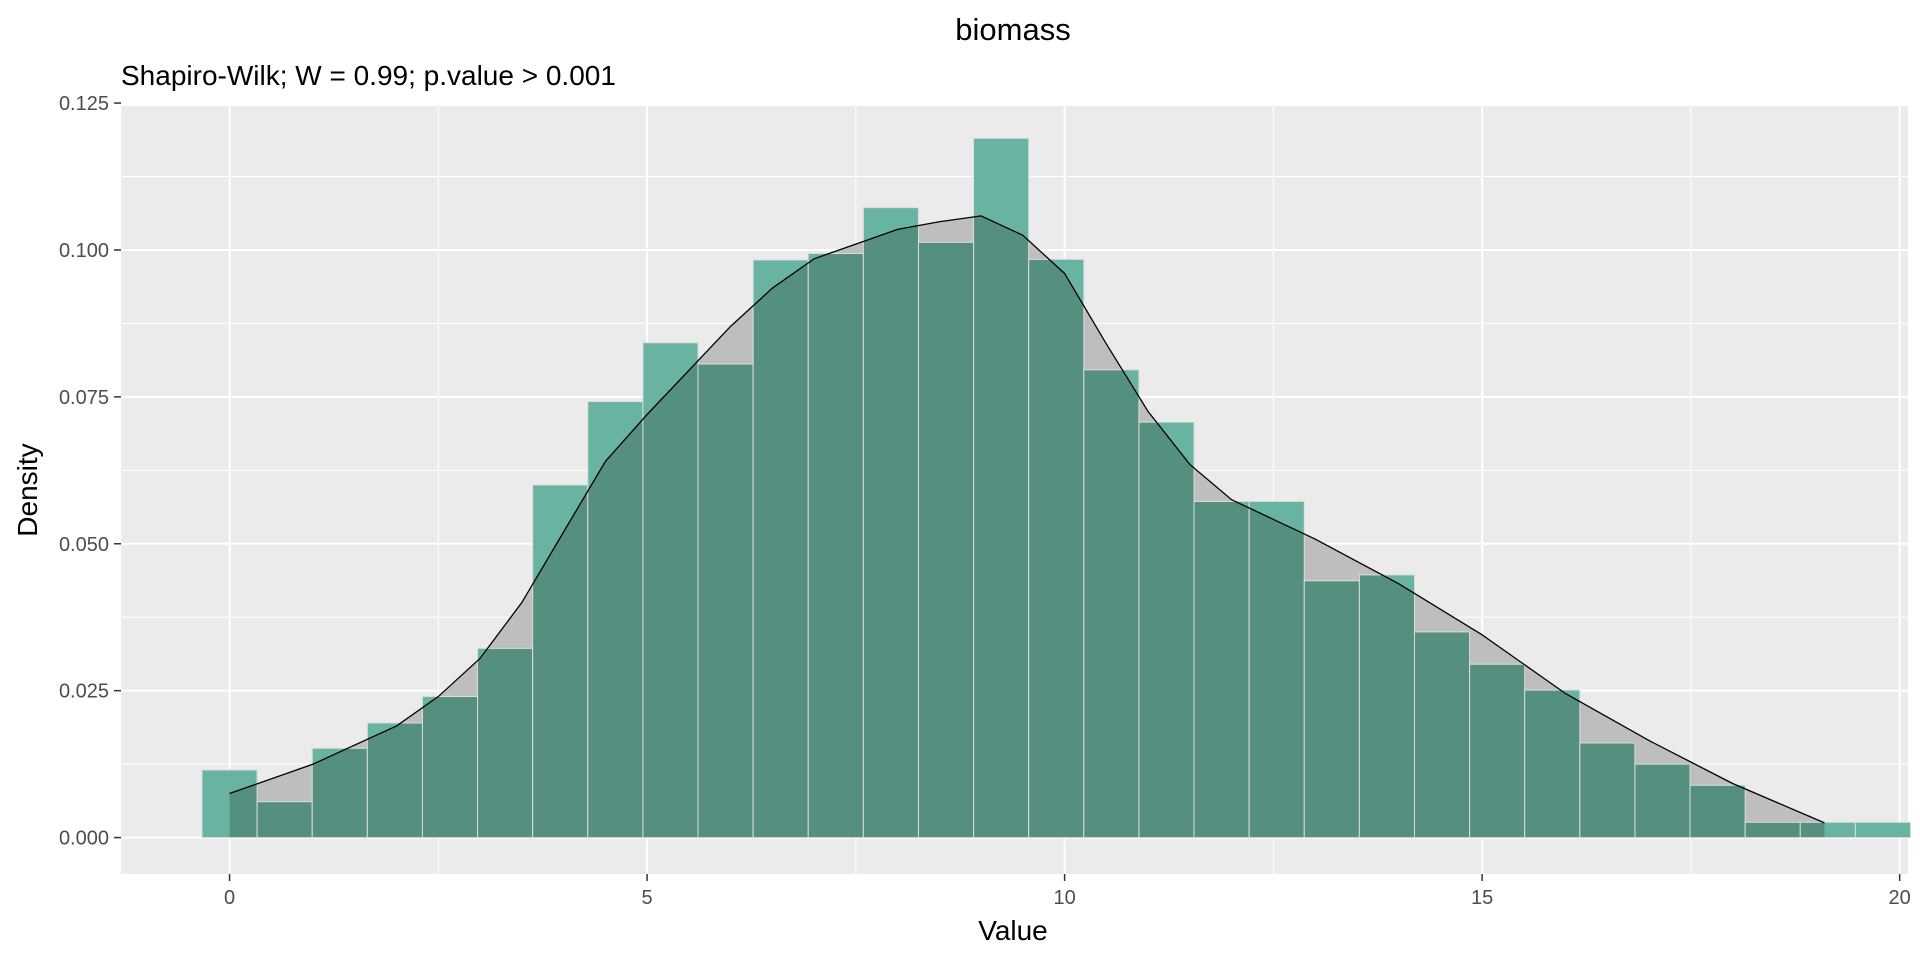  Describe the element at coordinates (84, 251) in the screenshot. I see `y-tick-label: 0.100` at that location.